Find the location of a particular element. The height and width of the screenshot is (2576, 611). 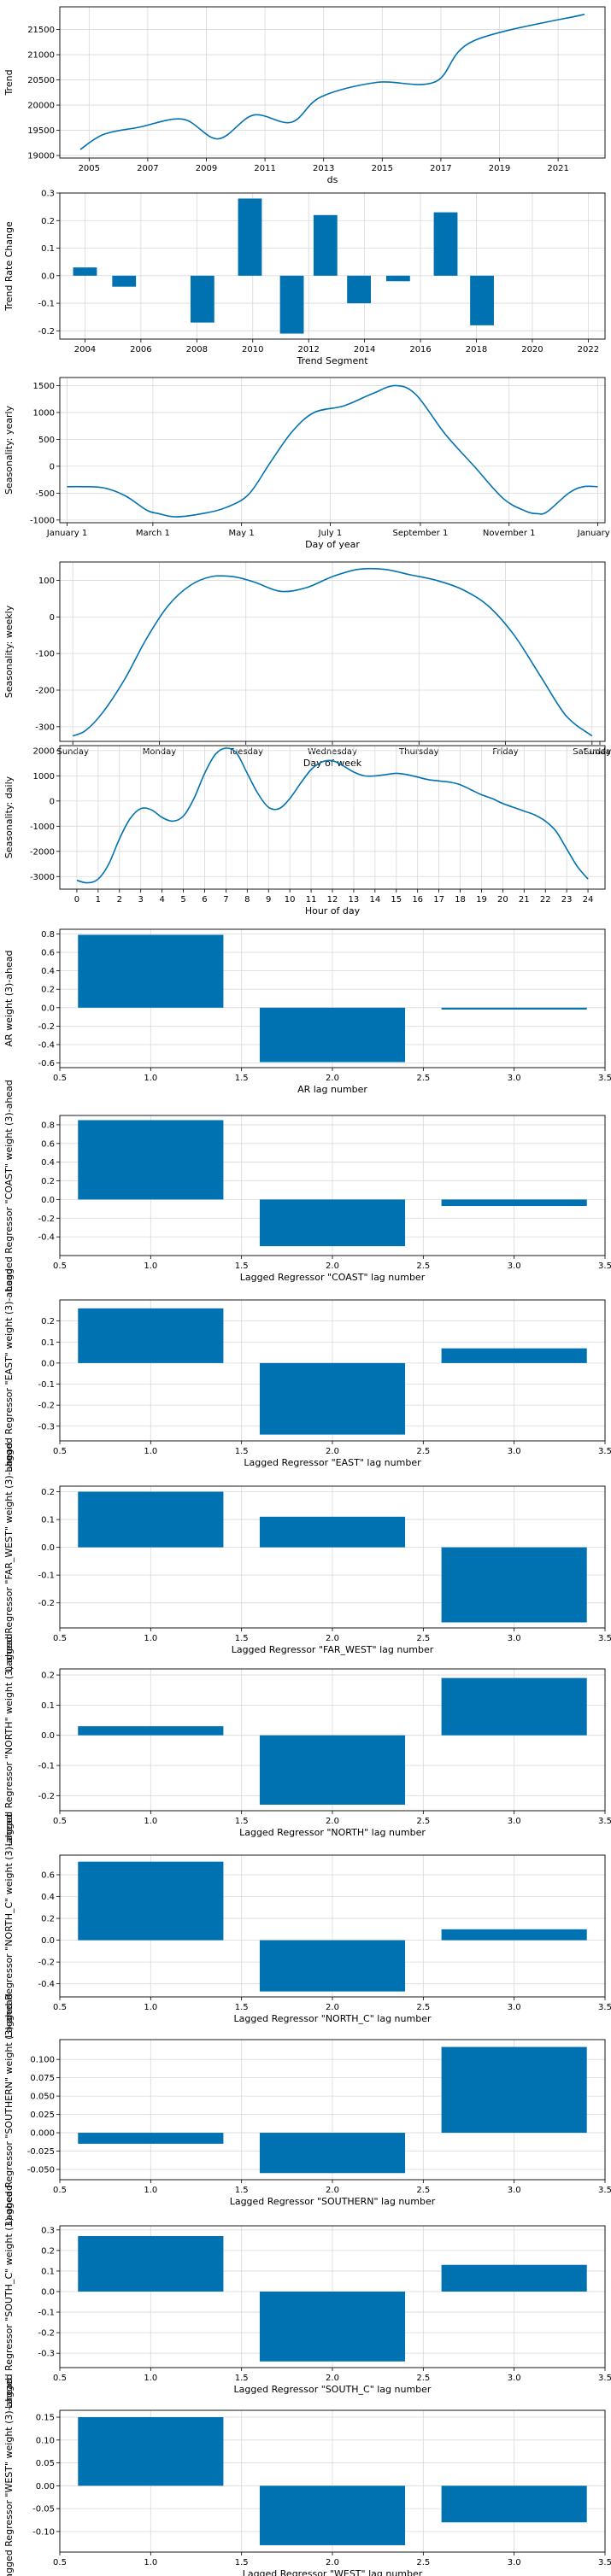

x-tick-label: Monday is located at coordinates (160, 752).